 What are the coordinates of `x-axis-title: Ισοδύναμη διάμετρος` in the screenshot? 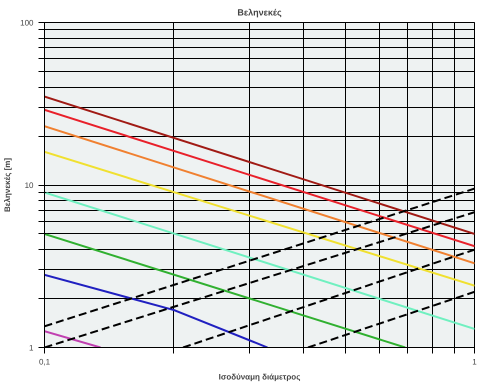 It's located at (259, 377).